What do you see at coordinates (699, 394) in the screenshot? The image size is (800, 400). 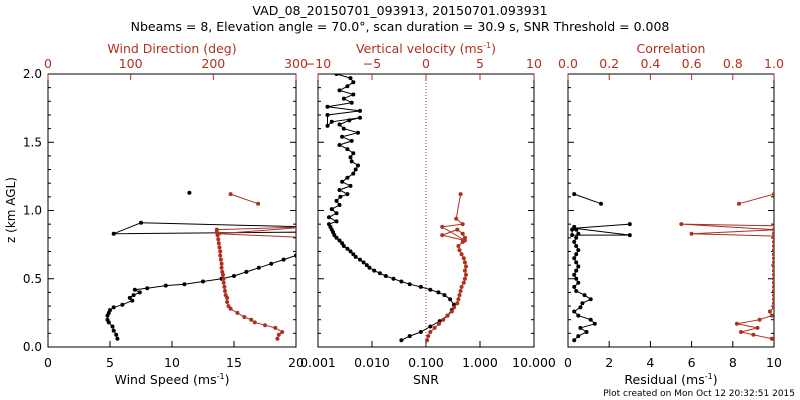 I see `footer-timestamp: Plot created on Mon Oct 12 20:32:51 2015` at bounding box center [699, 394].